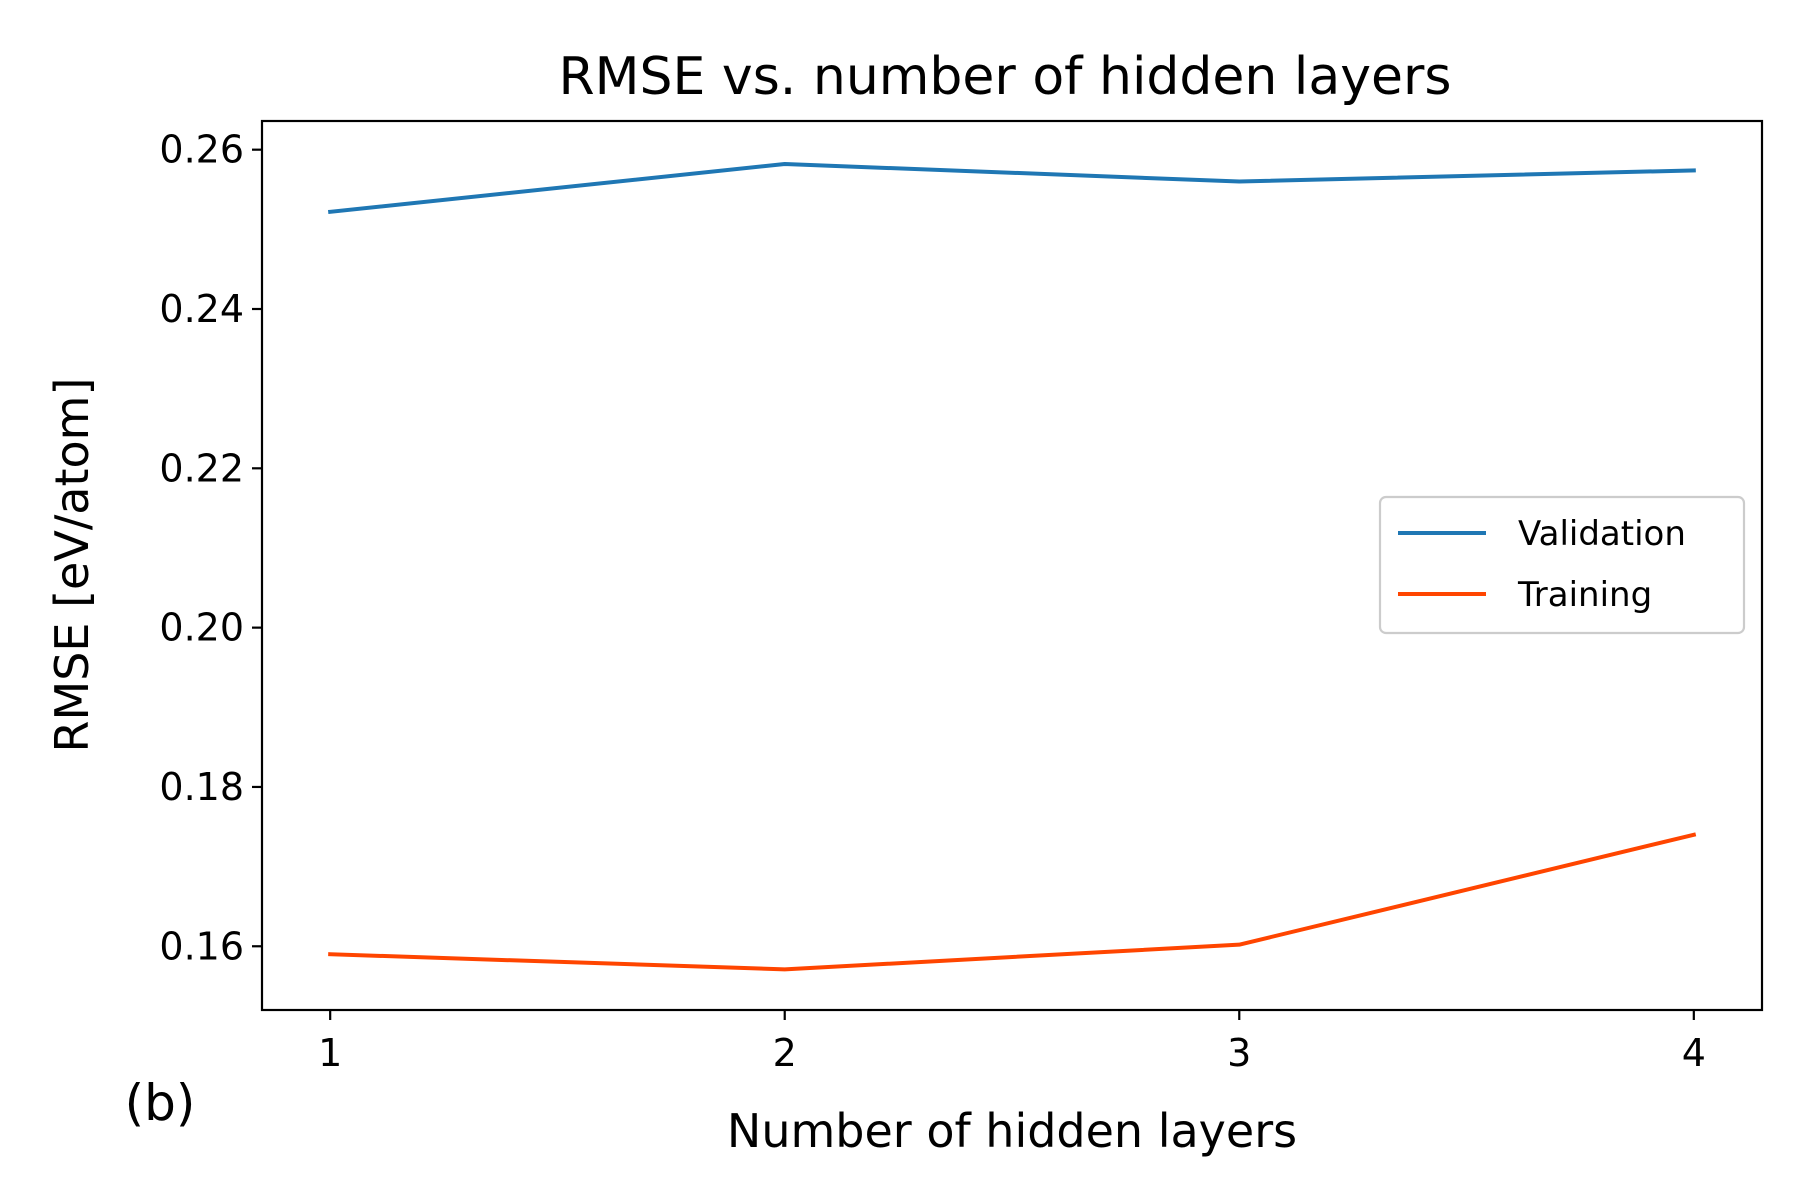  Describe the element at coordinates (201, 309) in the screenshot. I see `y-tick-label: 0.24` at that location.